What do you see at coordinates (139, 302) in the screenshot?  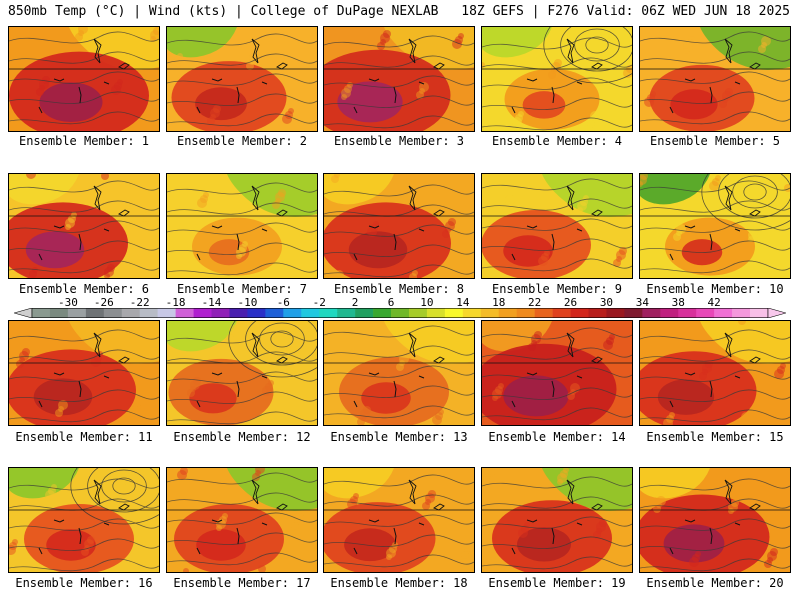 I see `colorbar-tick: -22` at bounding box center [139, 302].